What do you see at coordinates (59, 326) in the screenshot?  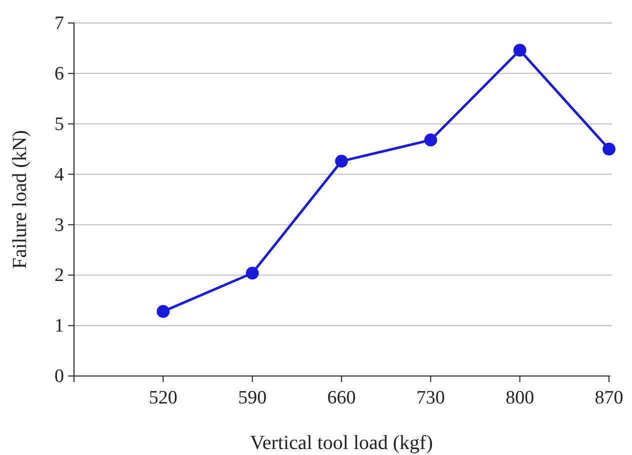 I see `y-tick-label: 1` at bounding box center [59, 326].